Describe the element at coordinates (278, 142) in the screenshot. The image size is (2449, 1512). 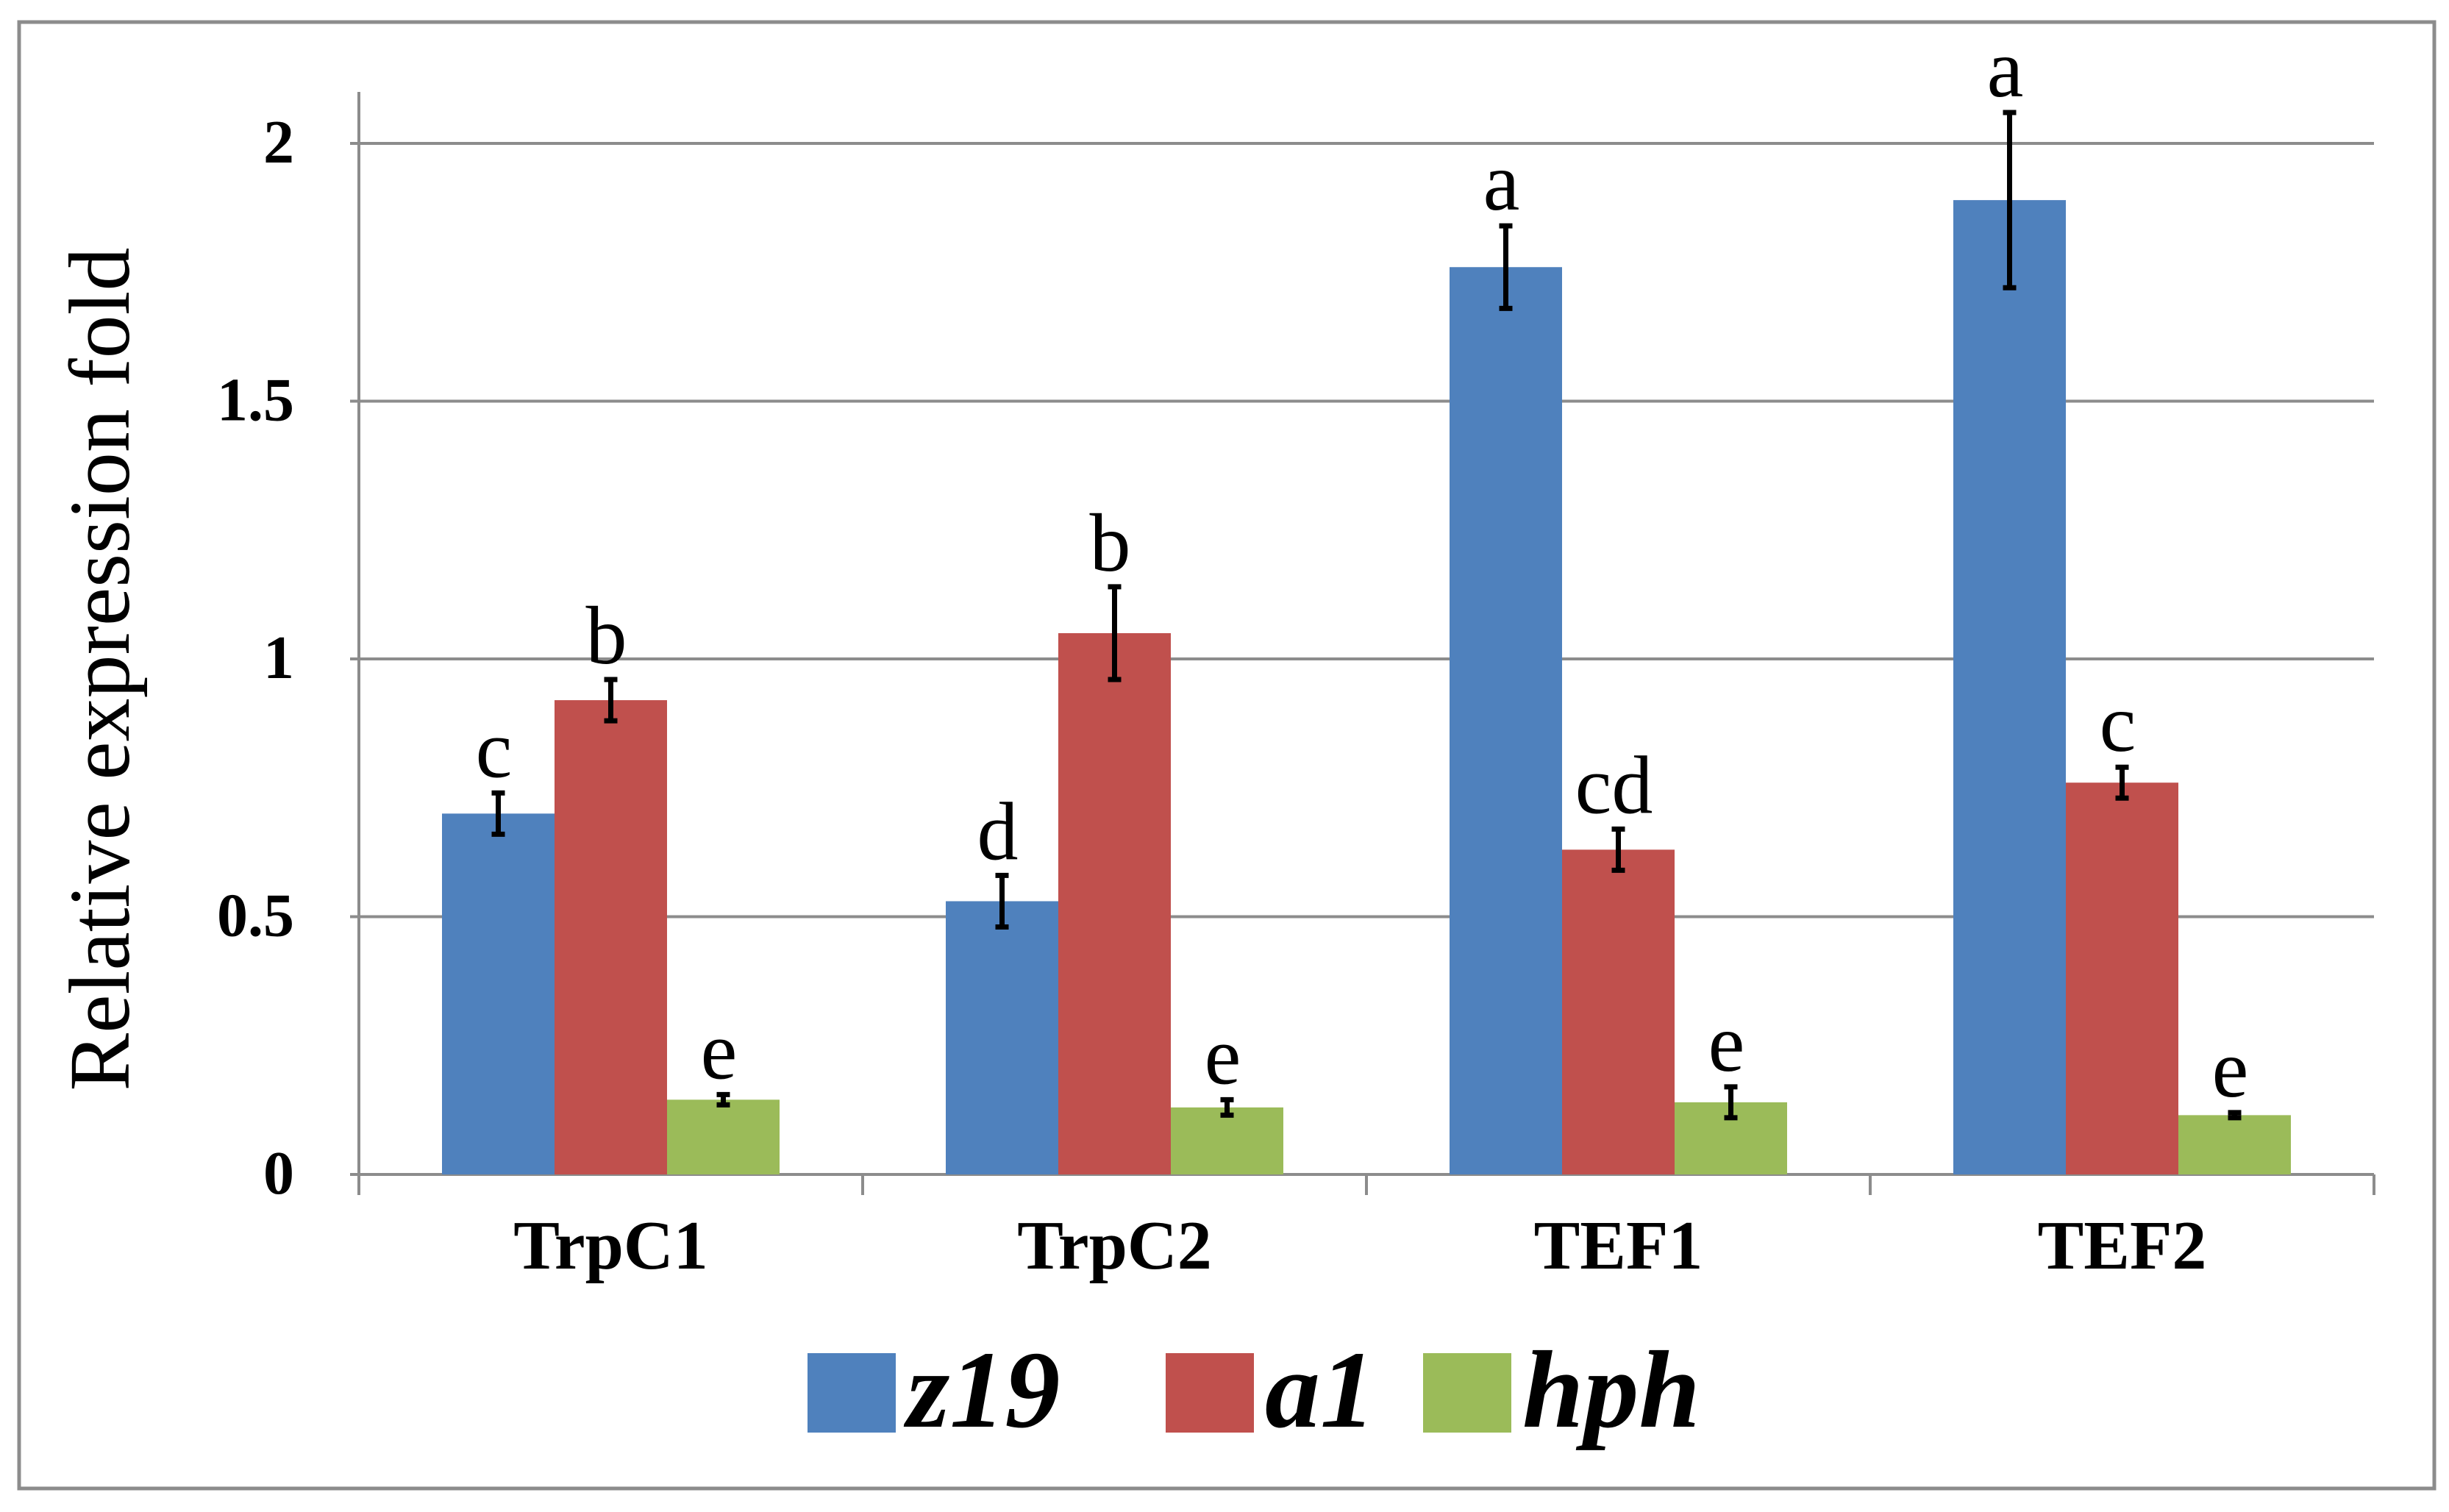
I see `y-tick-label: 2` at that location.